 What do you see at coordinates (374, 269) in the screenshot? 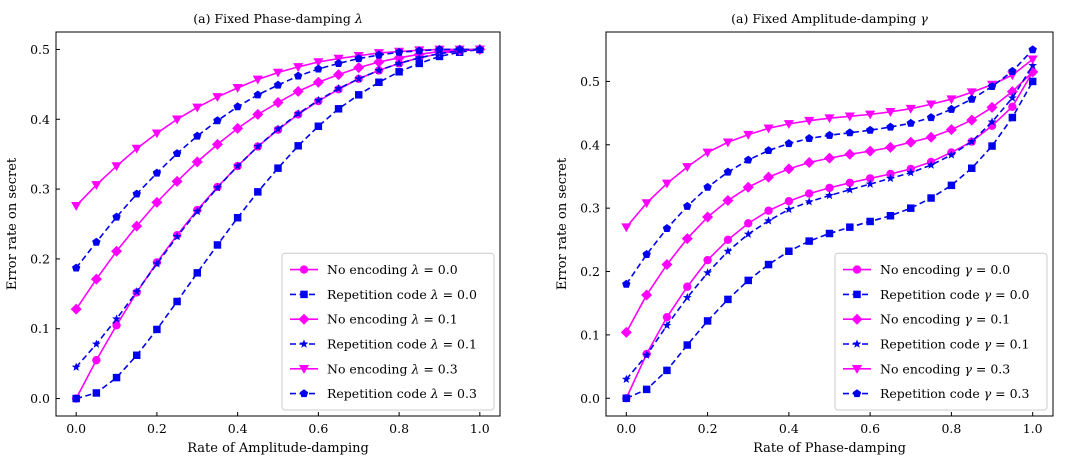
I see `legend-item: No encoding λ = 0.0` at bounding box center [374, 269].